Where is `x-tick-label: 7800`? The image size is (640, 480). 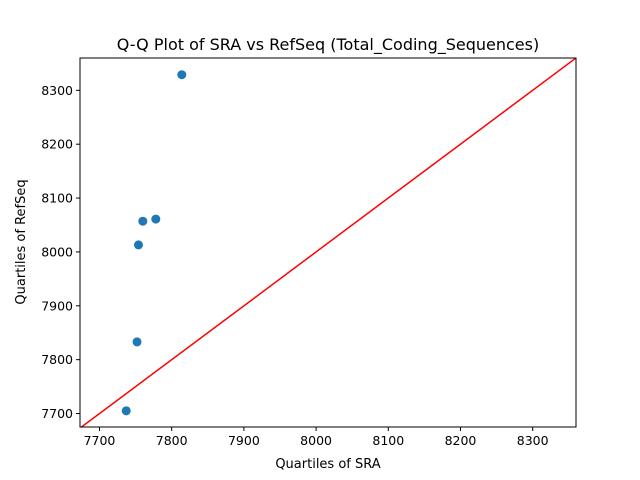
x-tick-label: 7800 is located at coordinates (172, 440).